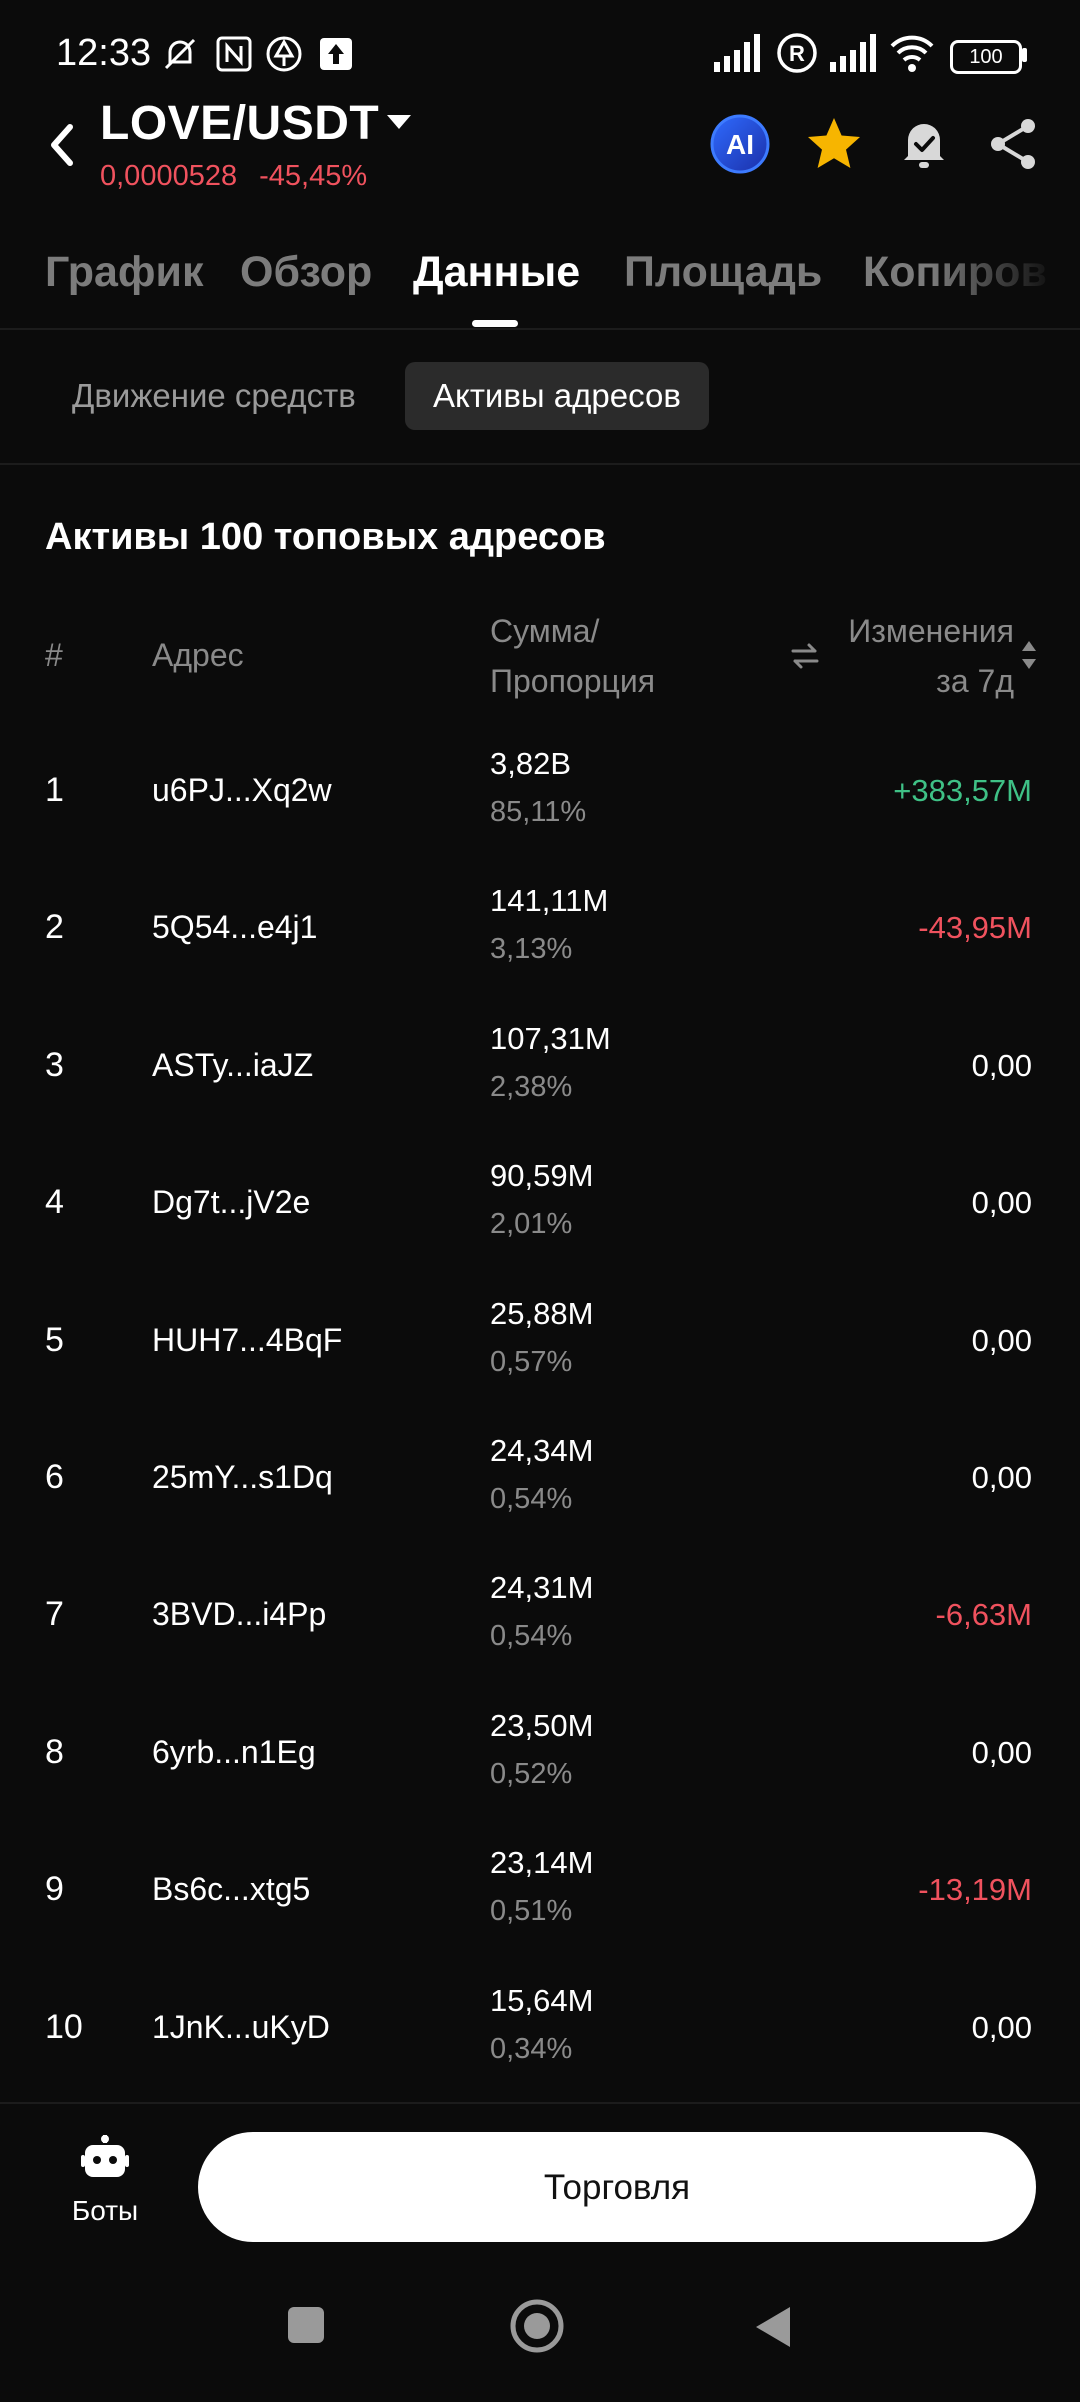 This screenshot has width=1080, height=2402. What do you see at coordinates (54, 1751) in the screenshot?
I see `row-rank: 8` at bounding box center [54, 1751].